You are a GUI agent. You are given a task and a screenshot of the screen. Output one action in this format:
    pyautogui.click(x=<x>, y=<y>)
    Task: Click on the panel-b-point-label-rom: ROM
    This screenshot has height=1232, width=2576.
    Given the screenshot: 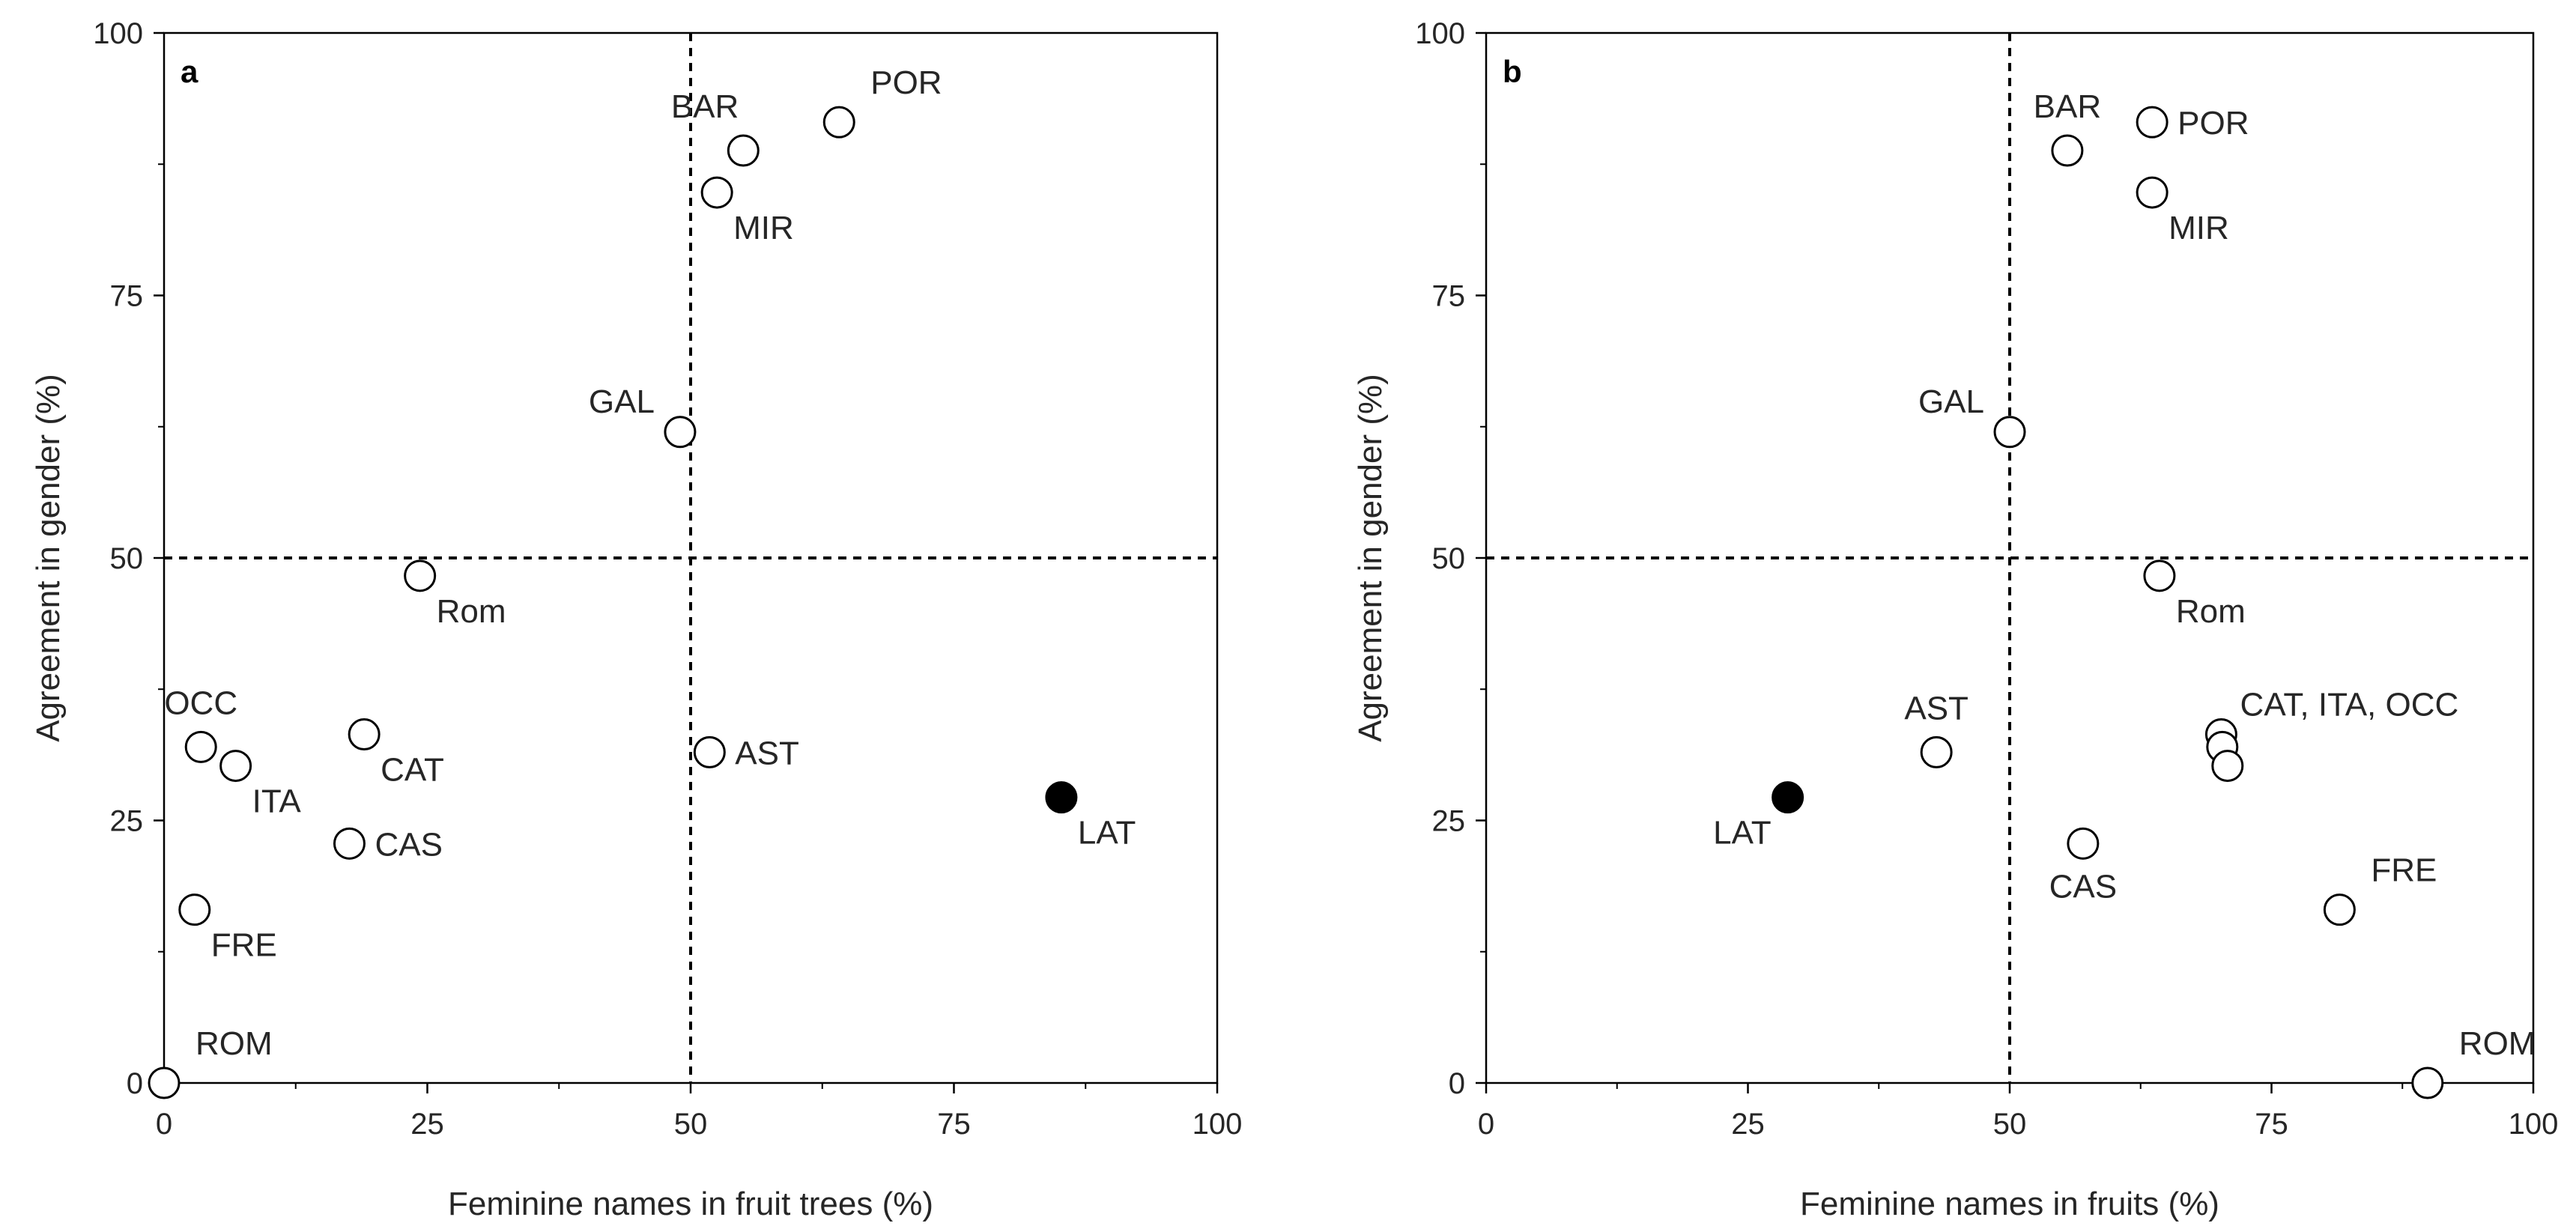 What is the action you would take?
    pyautogui.click(x=2497, y=1043)
    